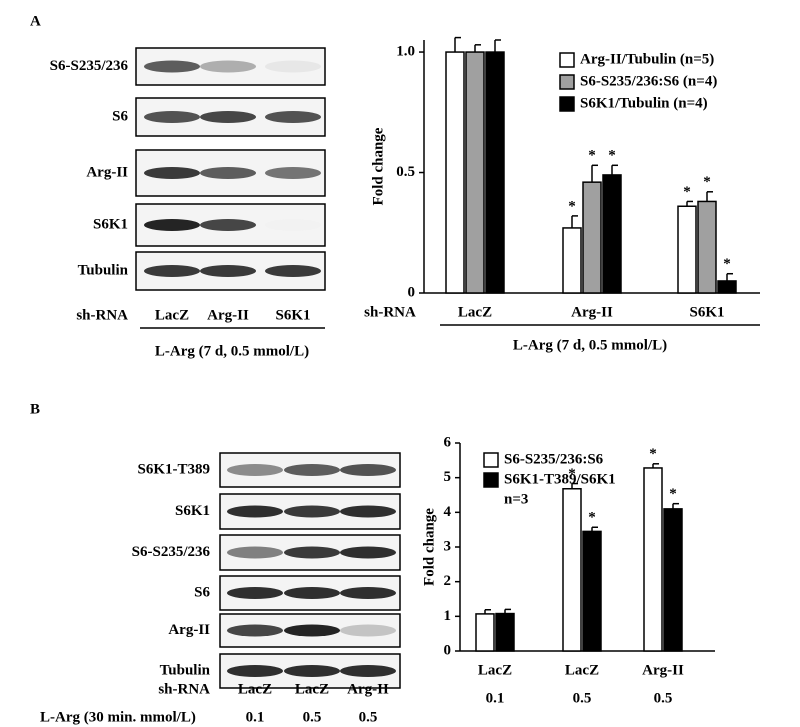 The image size is (800, 727). I want to click on y-tick-label: 4, so click(448, 512).